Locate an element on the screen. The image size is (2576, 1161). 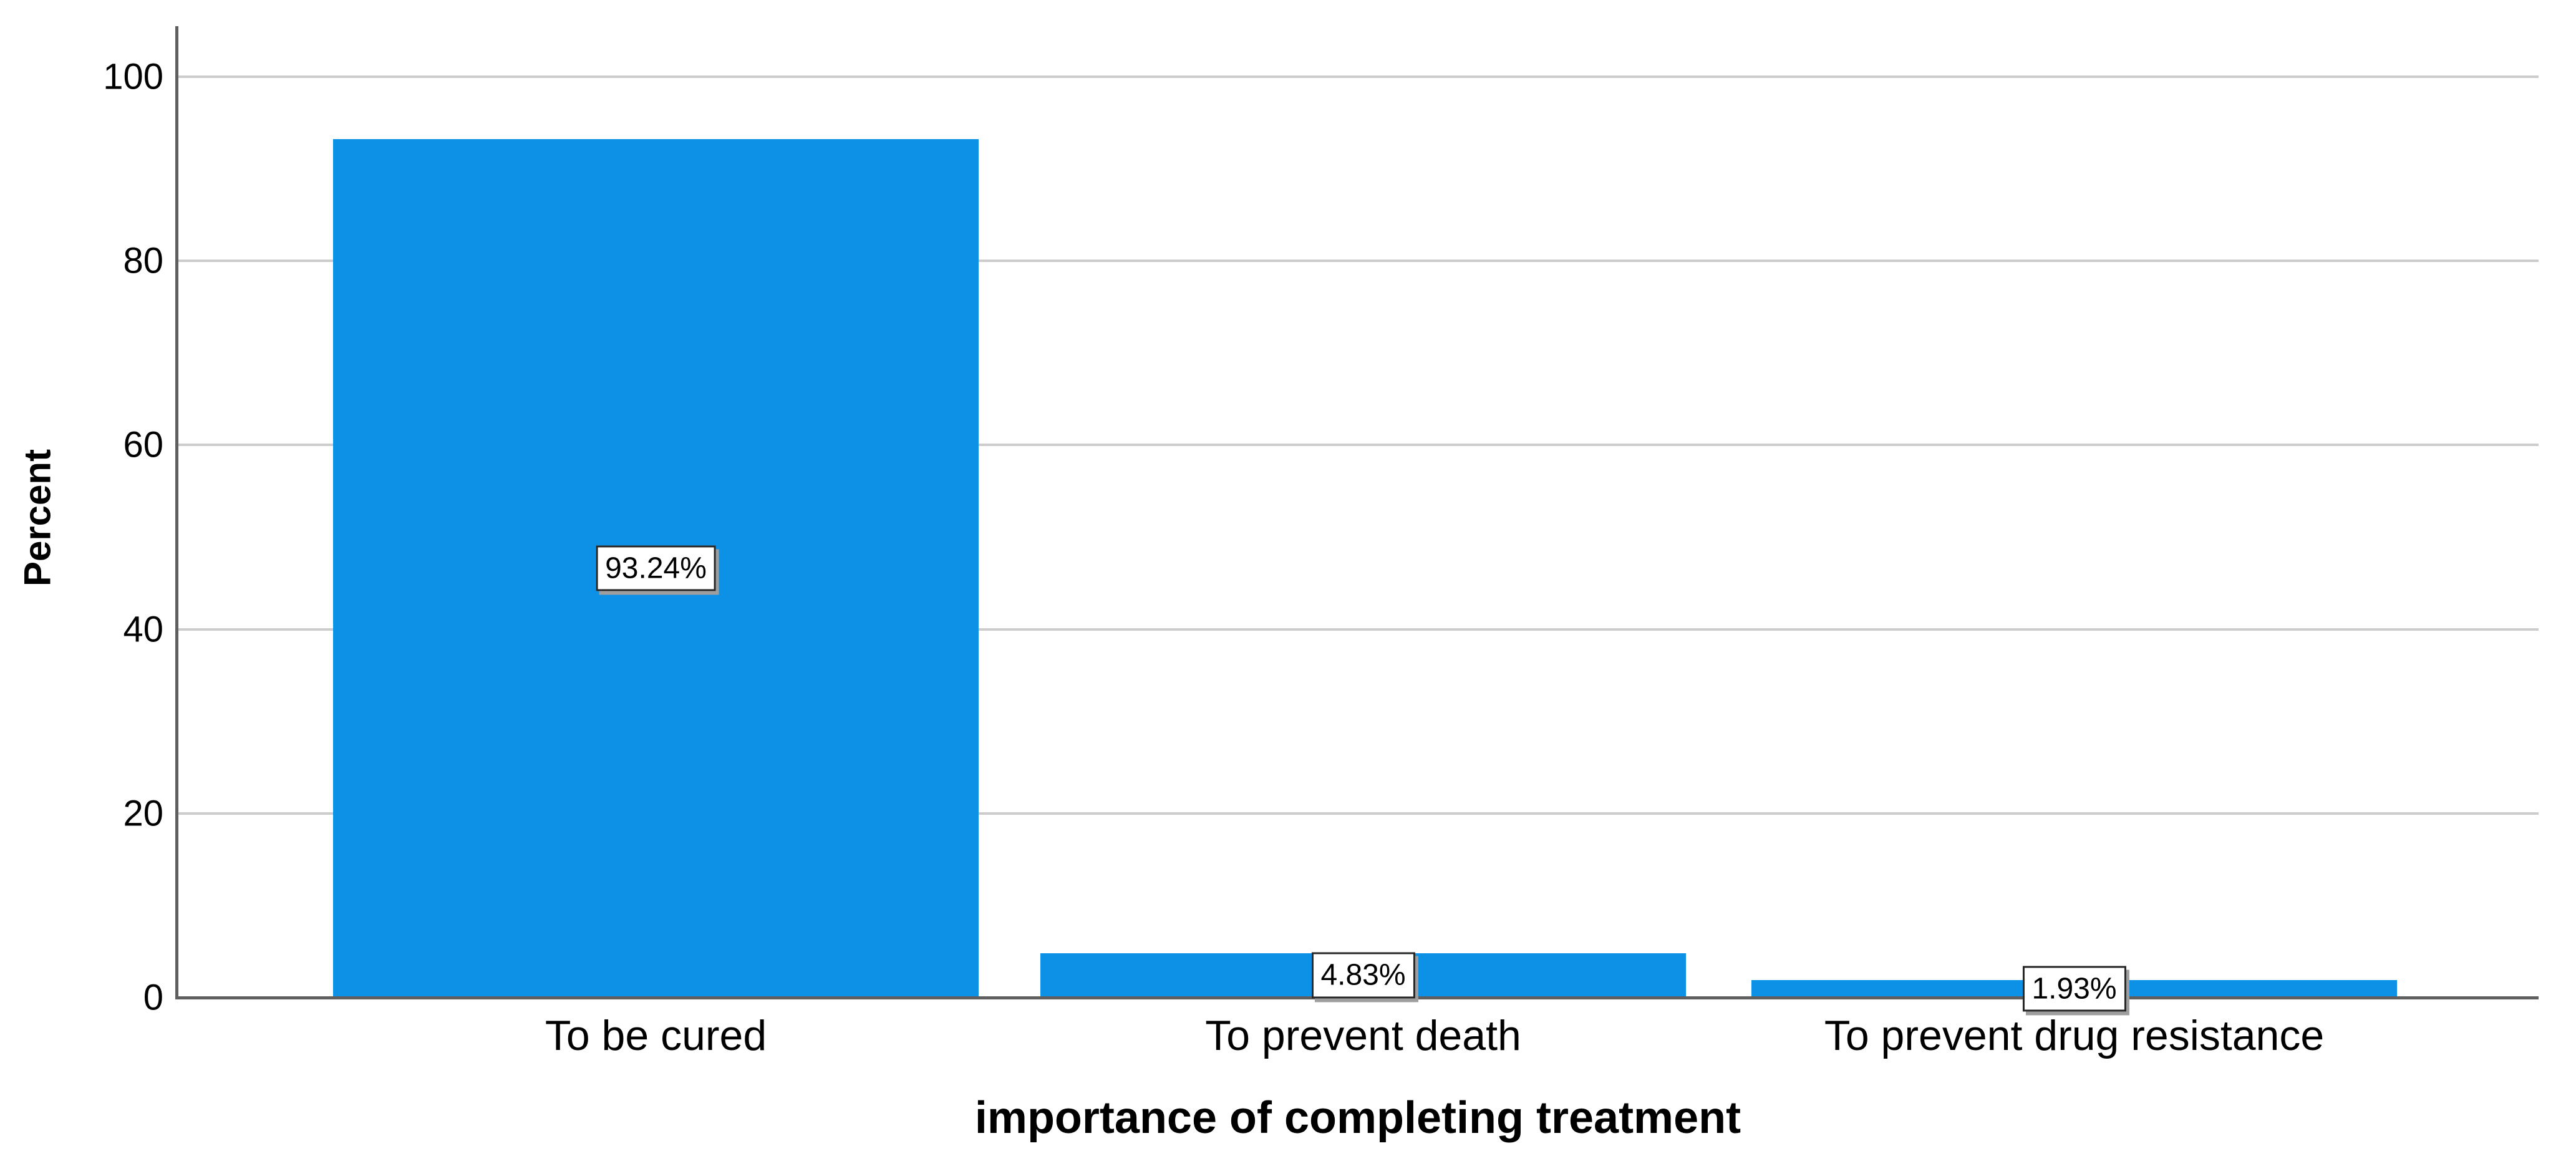
y-axis-title: Percent is located at coordinates (37, 518).